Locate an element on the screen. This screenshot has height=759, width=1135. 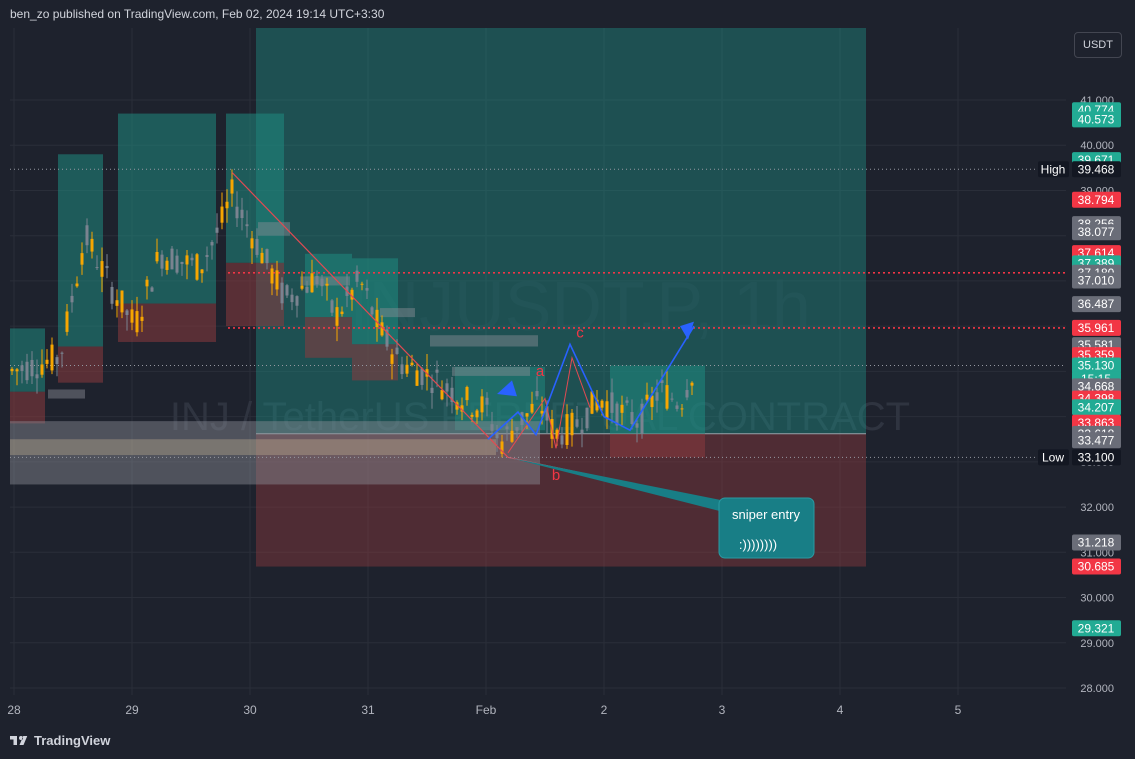
x-tick-label: 29 is located at coordinates (132, 710).